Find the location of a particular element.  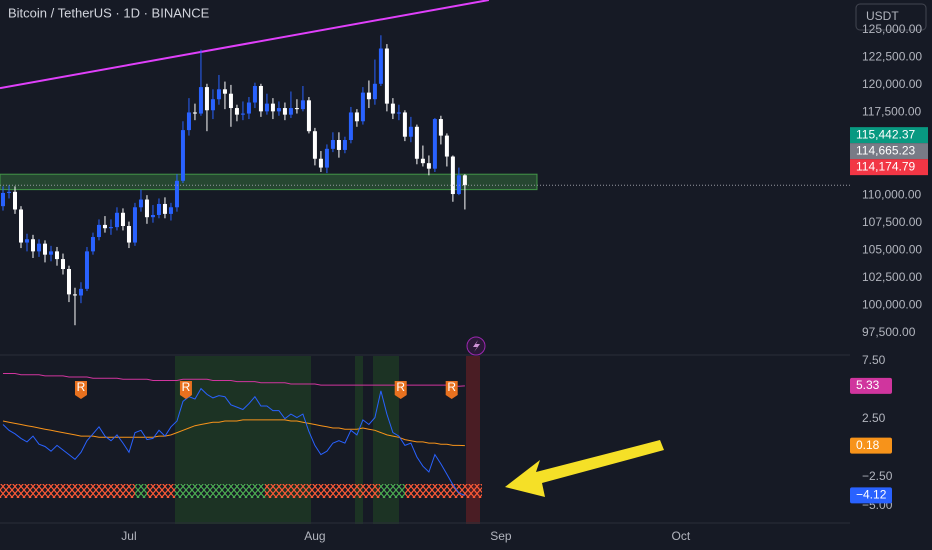

y-tick-label: 102,500.00 is located at coordinates (892, 277).